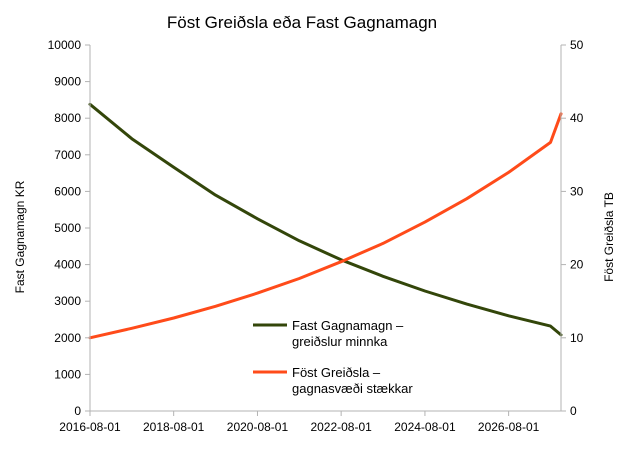 The height and width of the screenshot is (458, 631). I want to click on left-tick-label: 5000, so click(67, 228).